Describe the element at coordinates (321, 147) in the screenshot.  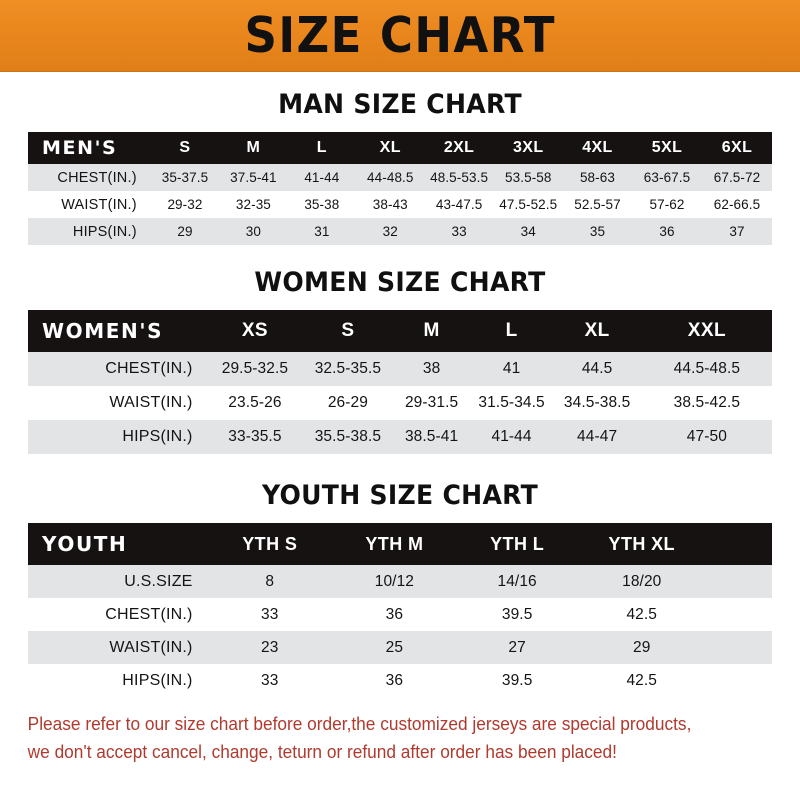
I see `man-size-col-l: L` at that location.